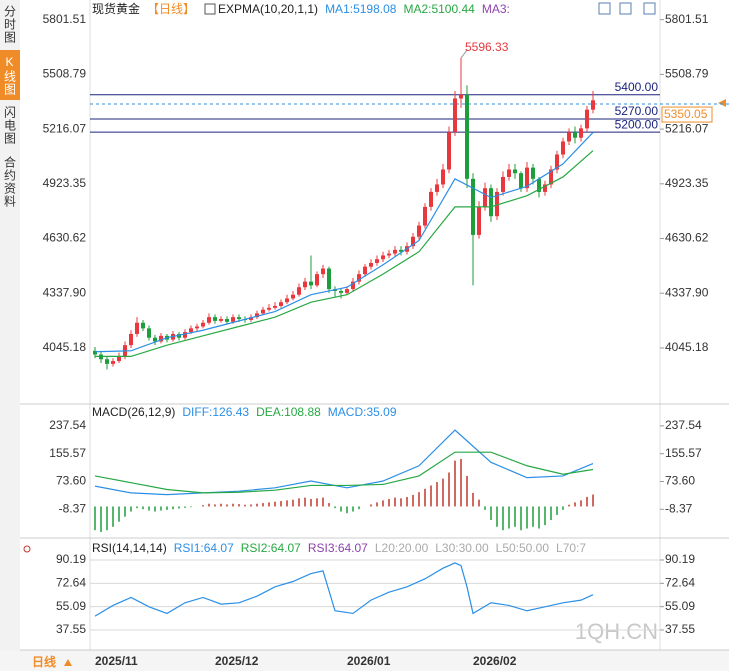 This screenshot has height=671, width=729. What do you see at coordinates (686, 114) in the screenshot?
I see `last-price-label: 5350.05` at bounding box center [686, 114].